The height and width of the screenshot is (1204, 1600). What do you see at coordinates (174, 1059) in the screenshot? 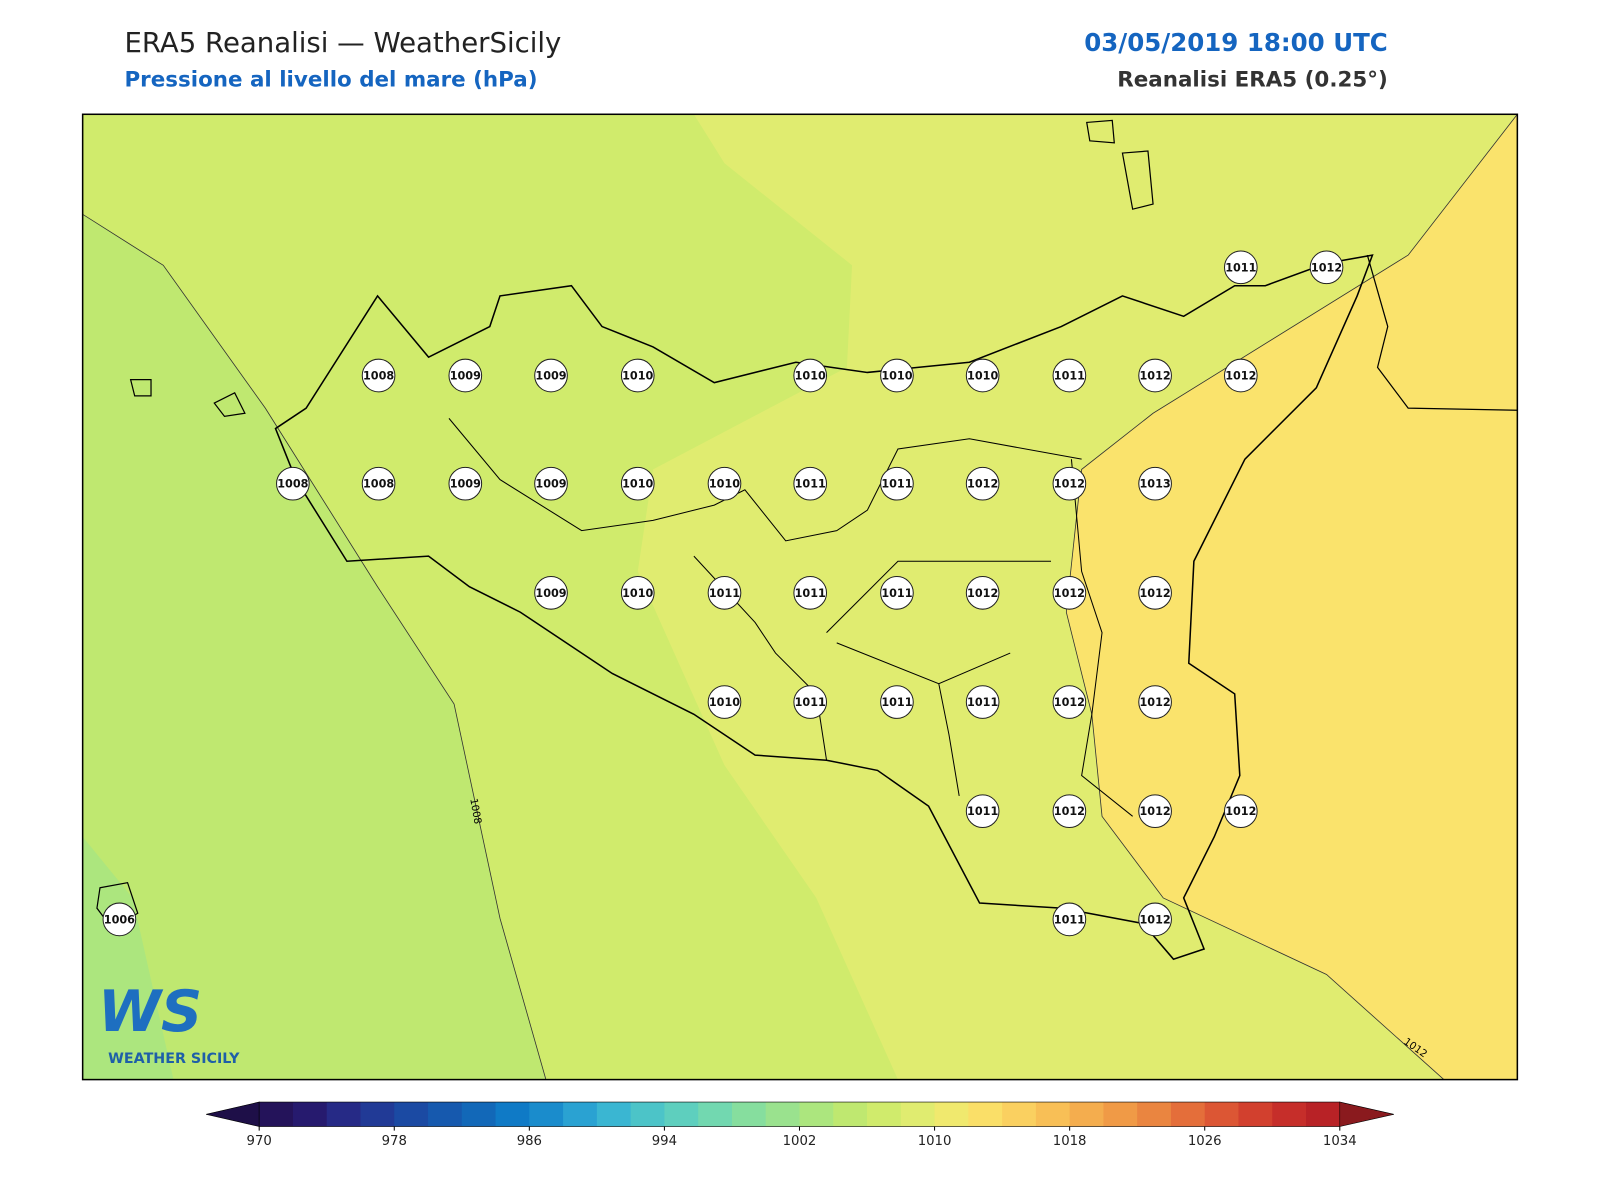
I see `logo-name: WEATHER SICILY` at bounding box center [174, 1059].